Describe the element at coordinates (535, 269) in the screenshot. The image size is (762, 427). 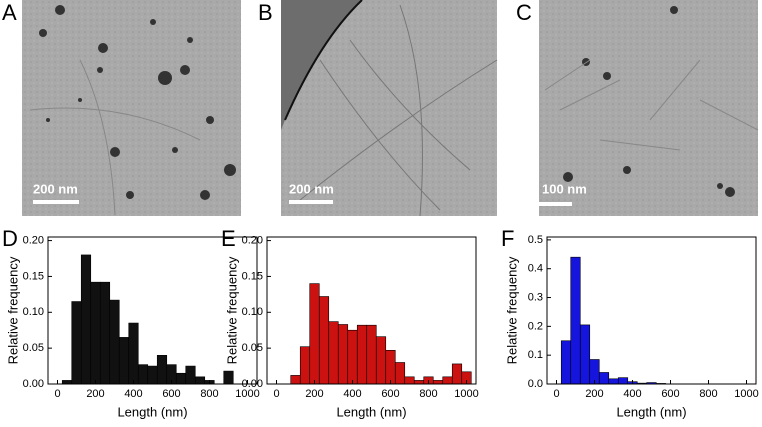
I see `y-tick-label: 0.4` at that location.